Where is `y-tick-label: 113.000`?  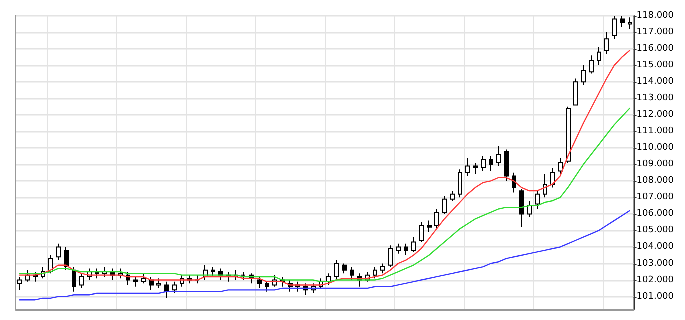
y-tick-label: 113.000 is located at coordinates (655, 99).